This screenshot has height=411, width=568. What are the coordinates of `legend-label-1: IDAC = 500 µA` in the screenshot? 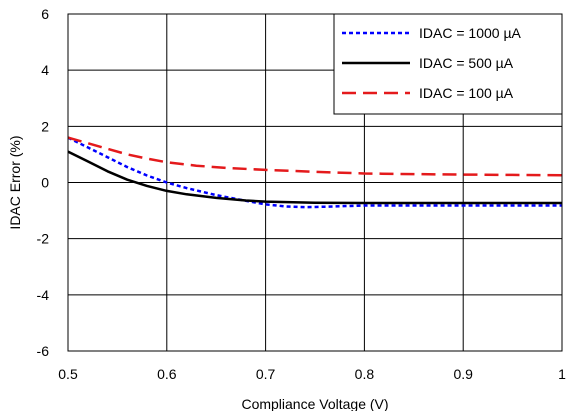 It's located at (466, 63).